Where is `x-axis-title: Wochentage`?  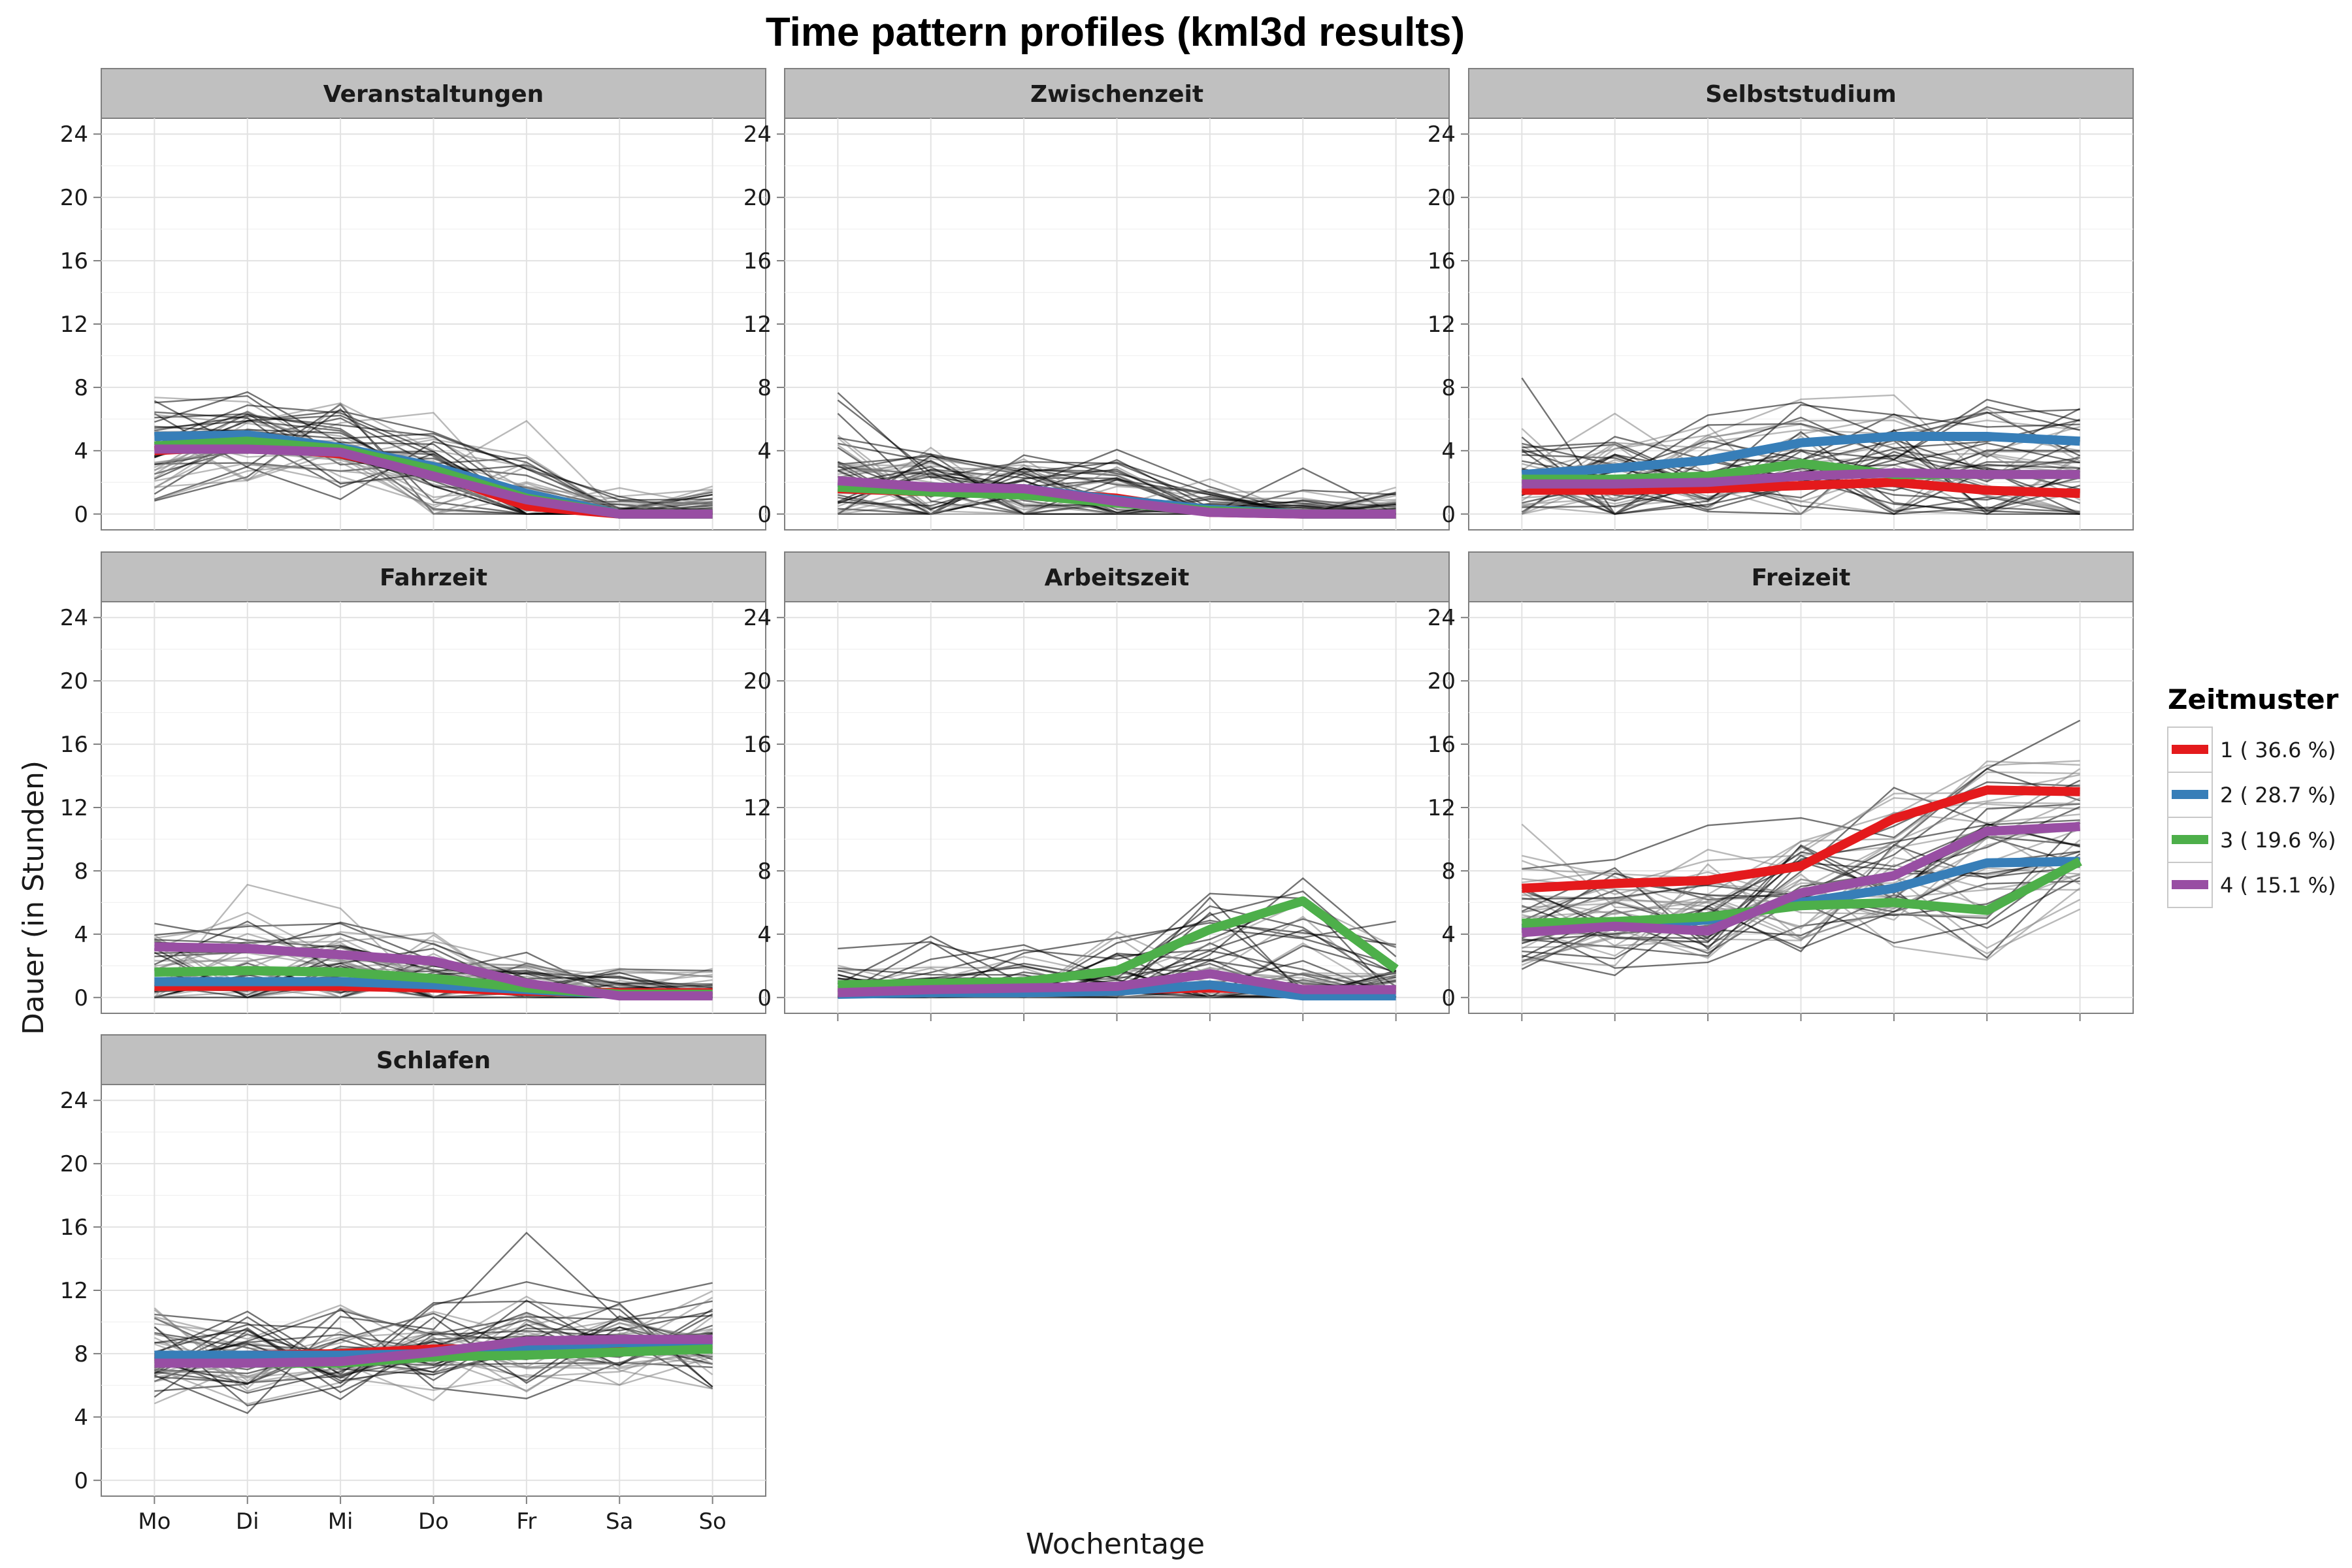
x-axis-title: Wochentage is located at coordinates (1115, 1544).